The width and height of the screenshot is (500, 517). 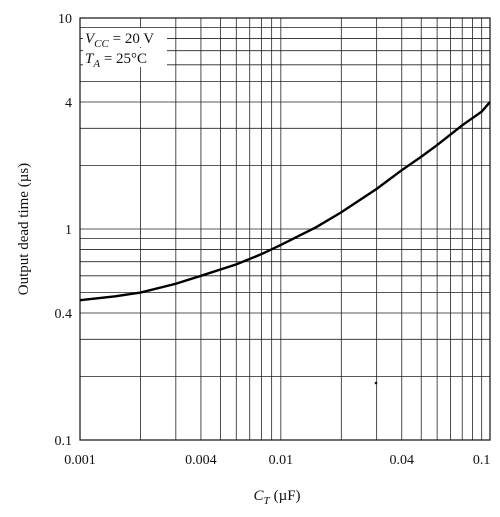 What do you see at coordinates (24, 229) in the screenshot?
I see `y-axis-label: Output dead time (µs)` at bounding box center [24, 229].